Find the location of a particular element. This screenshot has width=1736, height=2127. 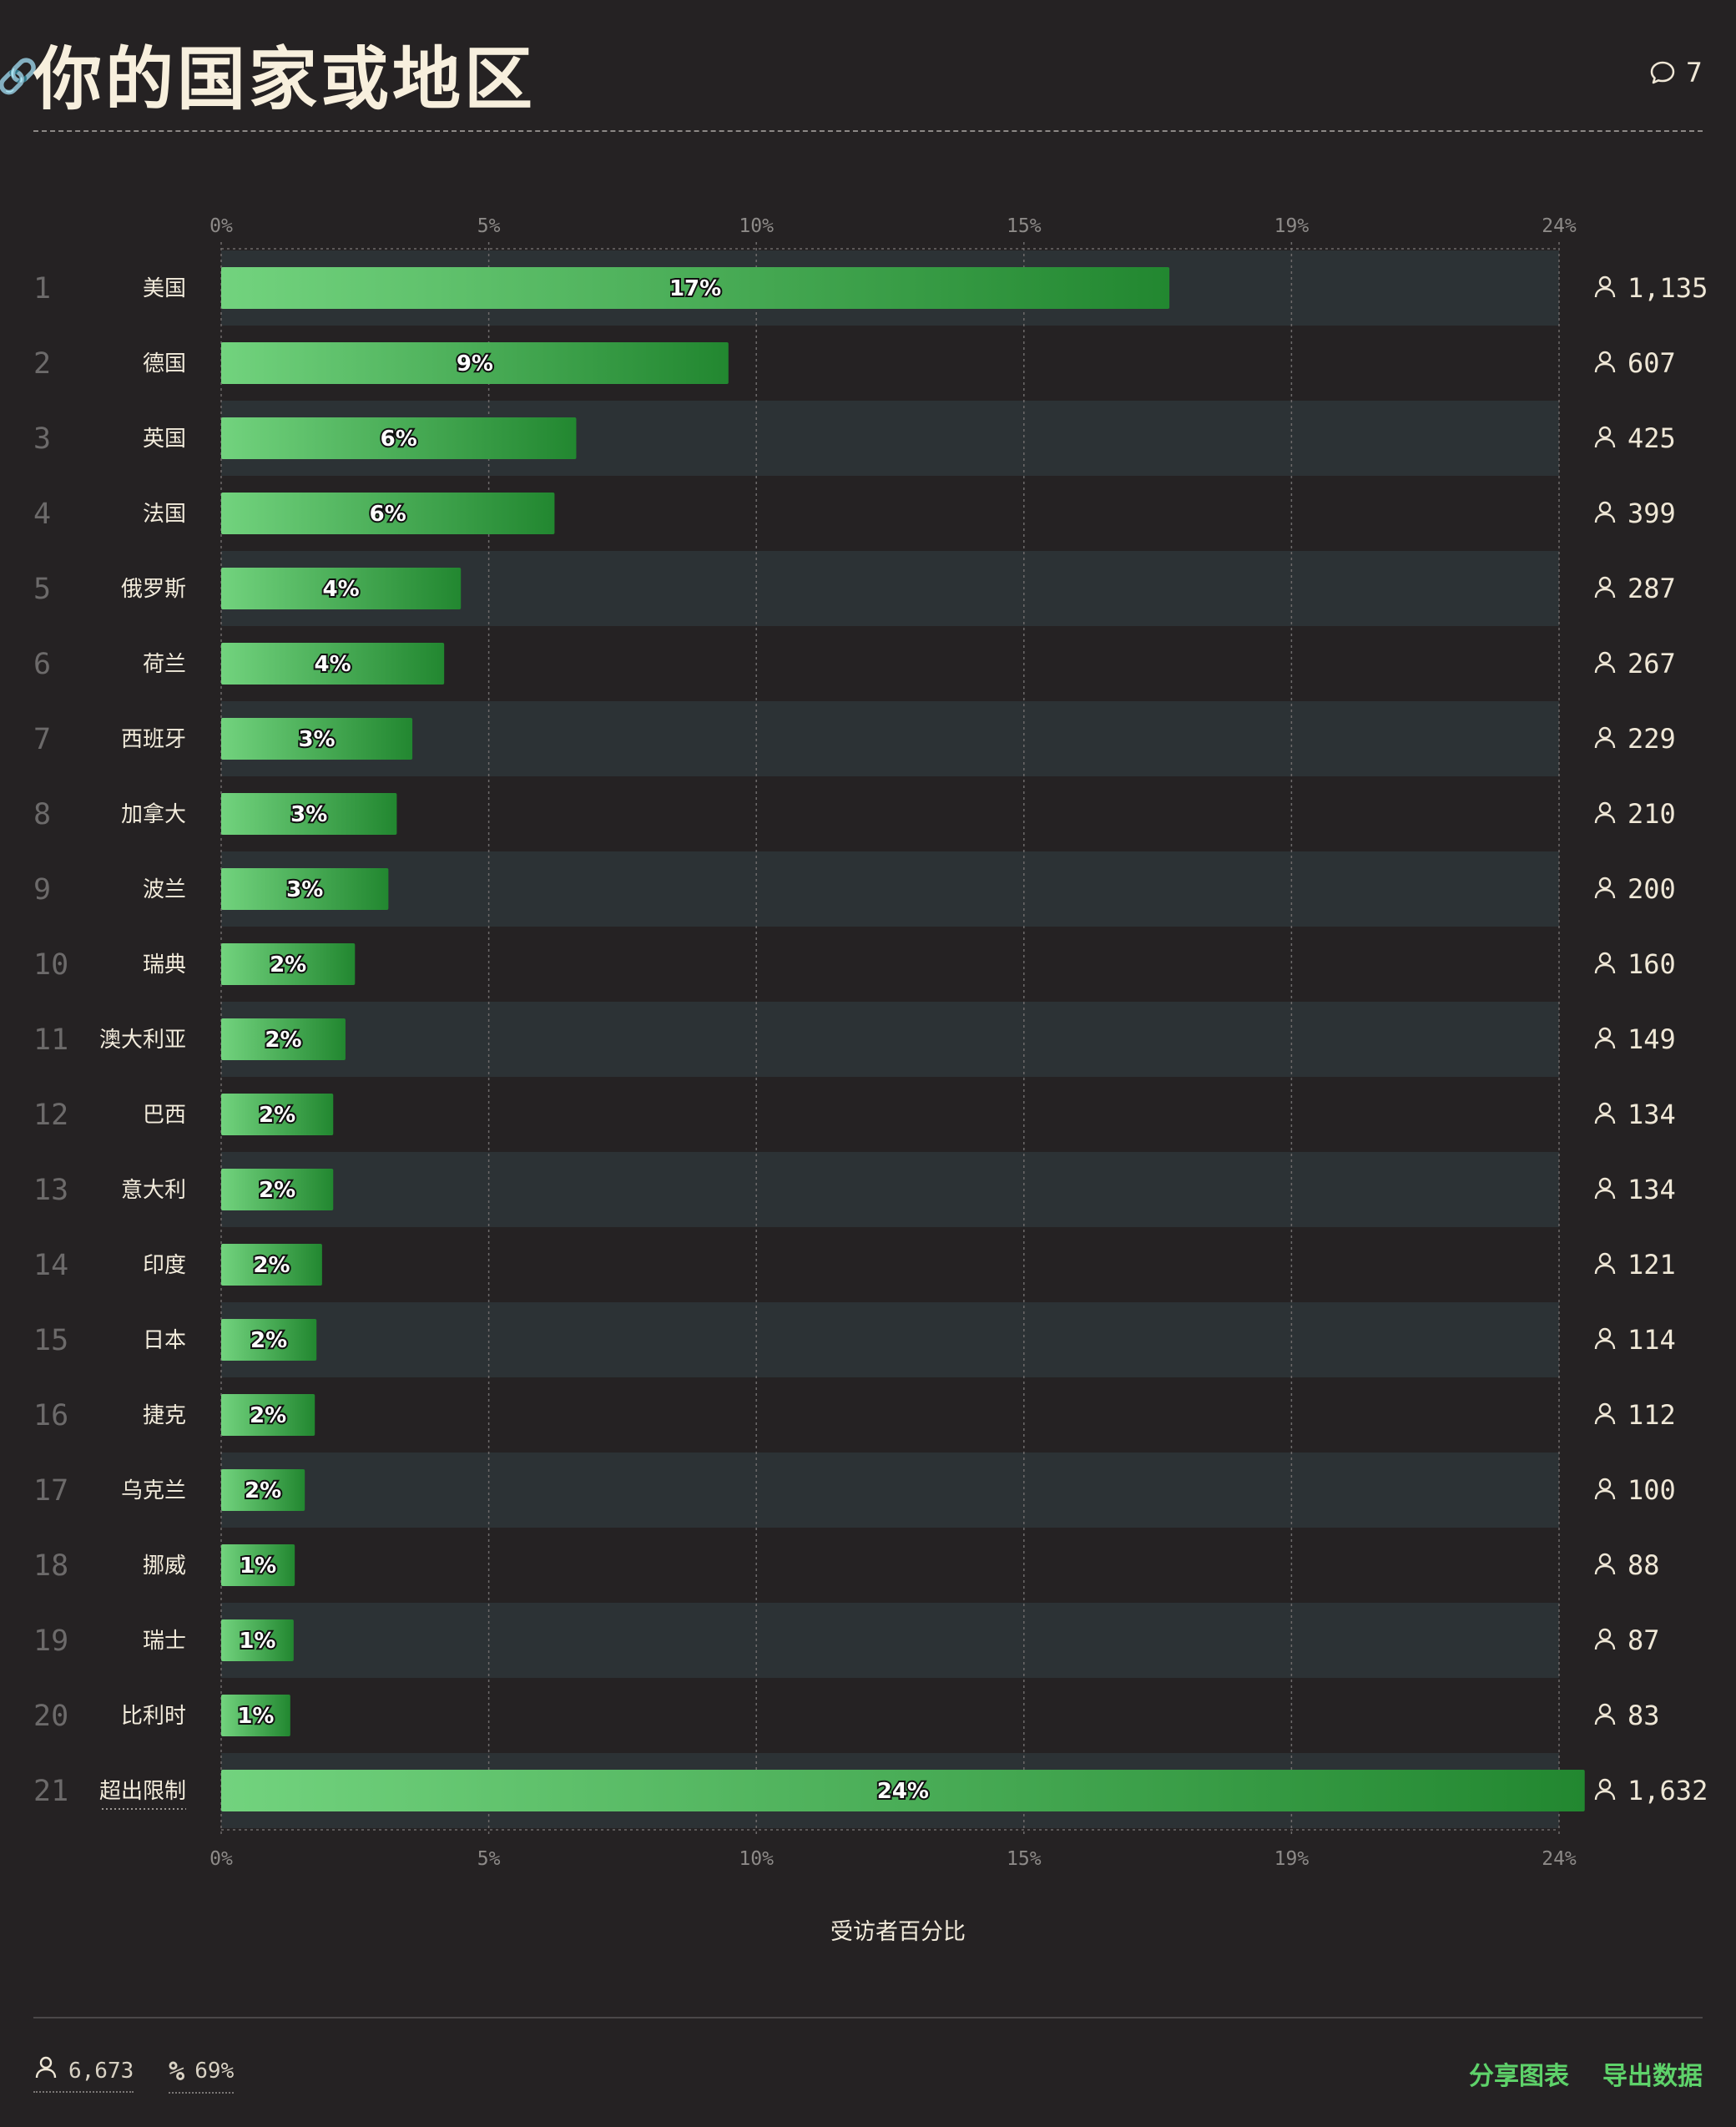

x-tick-label-top: 5% is located at coordinates (489, 226).